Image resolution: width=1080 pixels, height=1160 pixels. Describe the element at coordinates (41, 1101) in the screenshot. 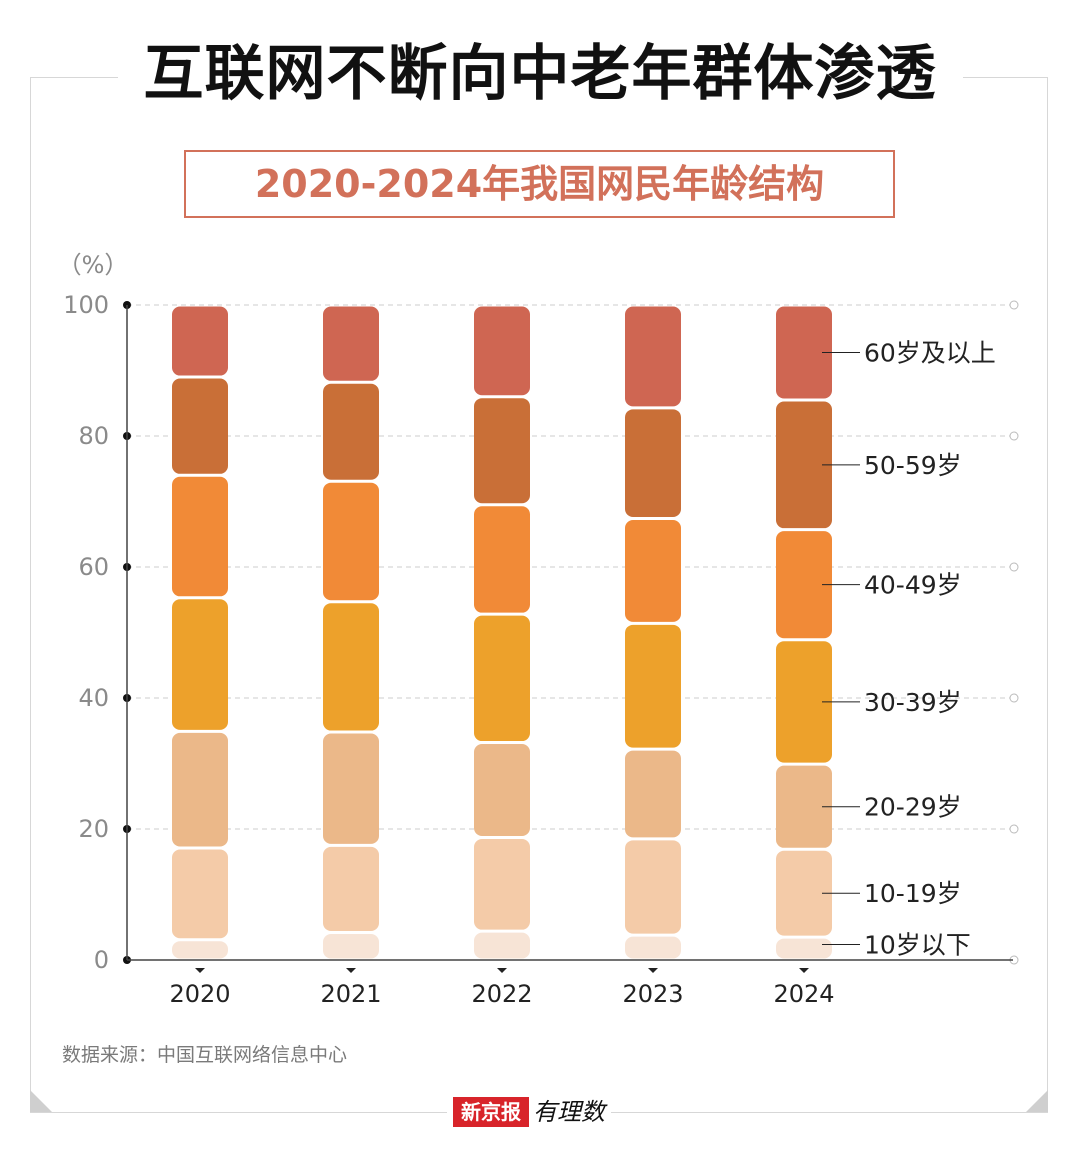

I see `corner-fold-left` at that location.